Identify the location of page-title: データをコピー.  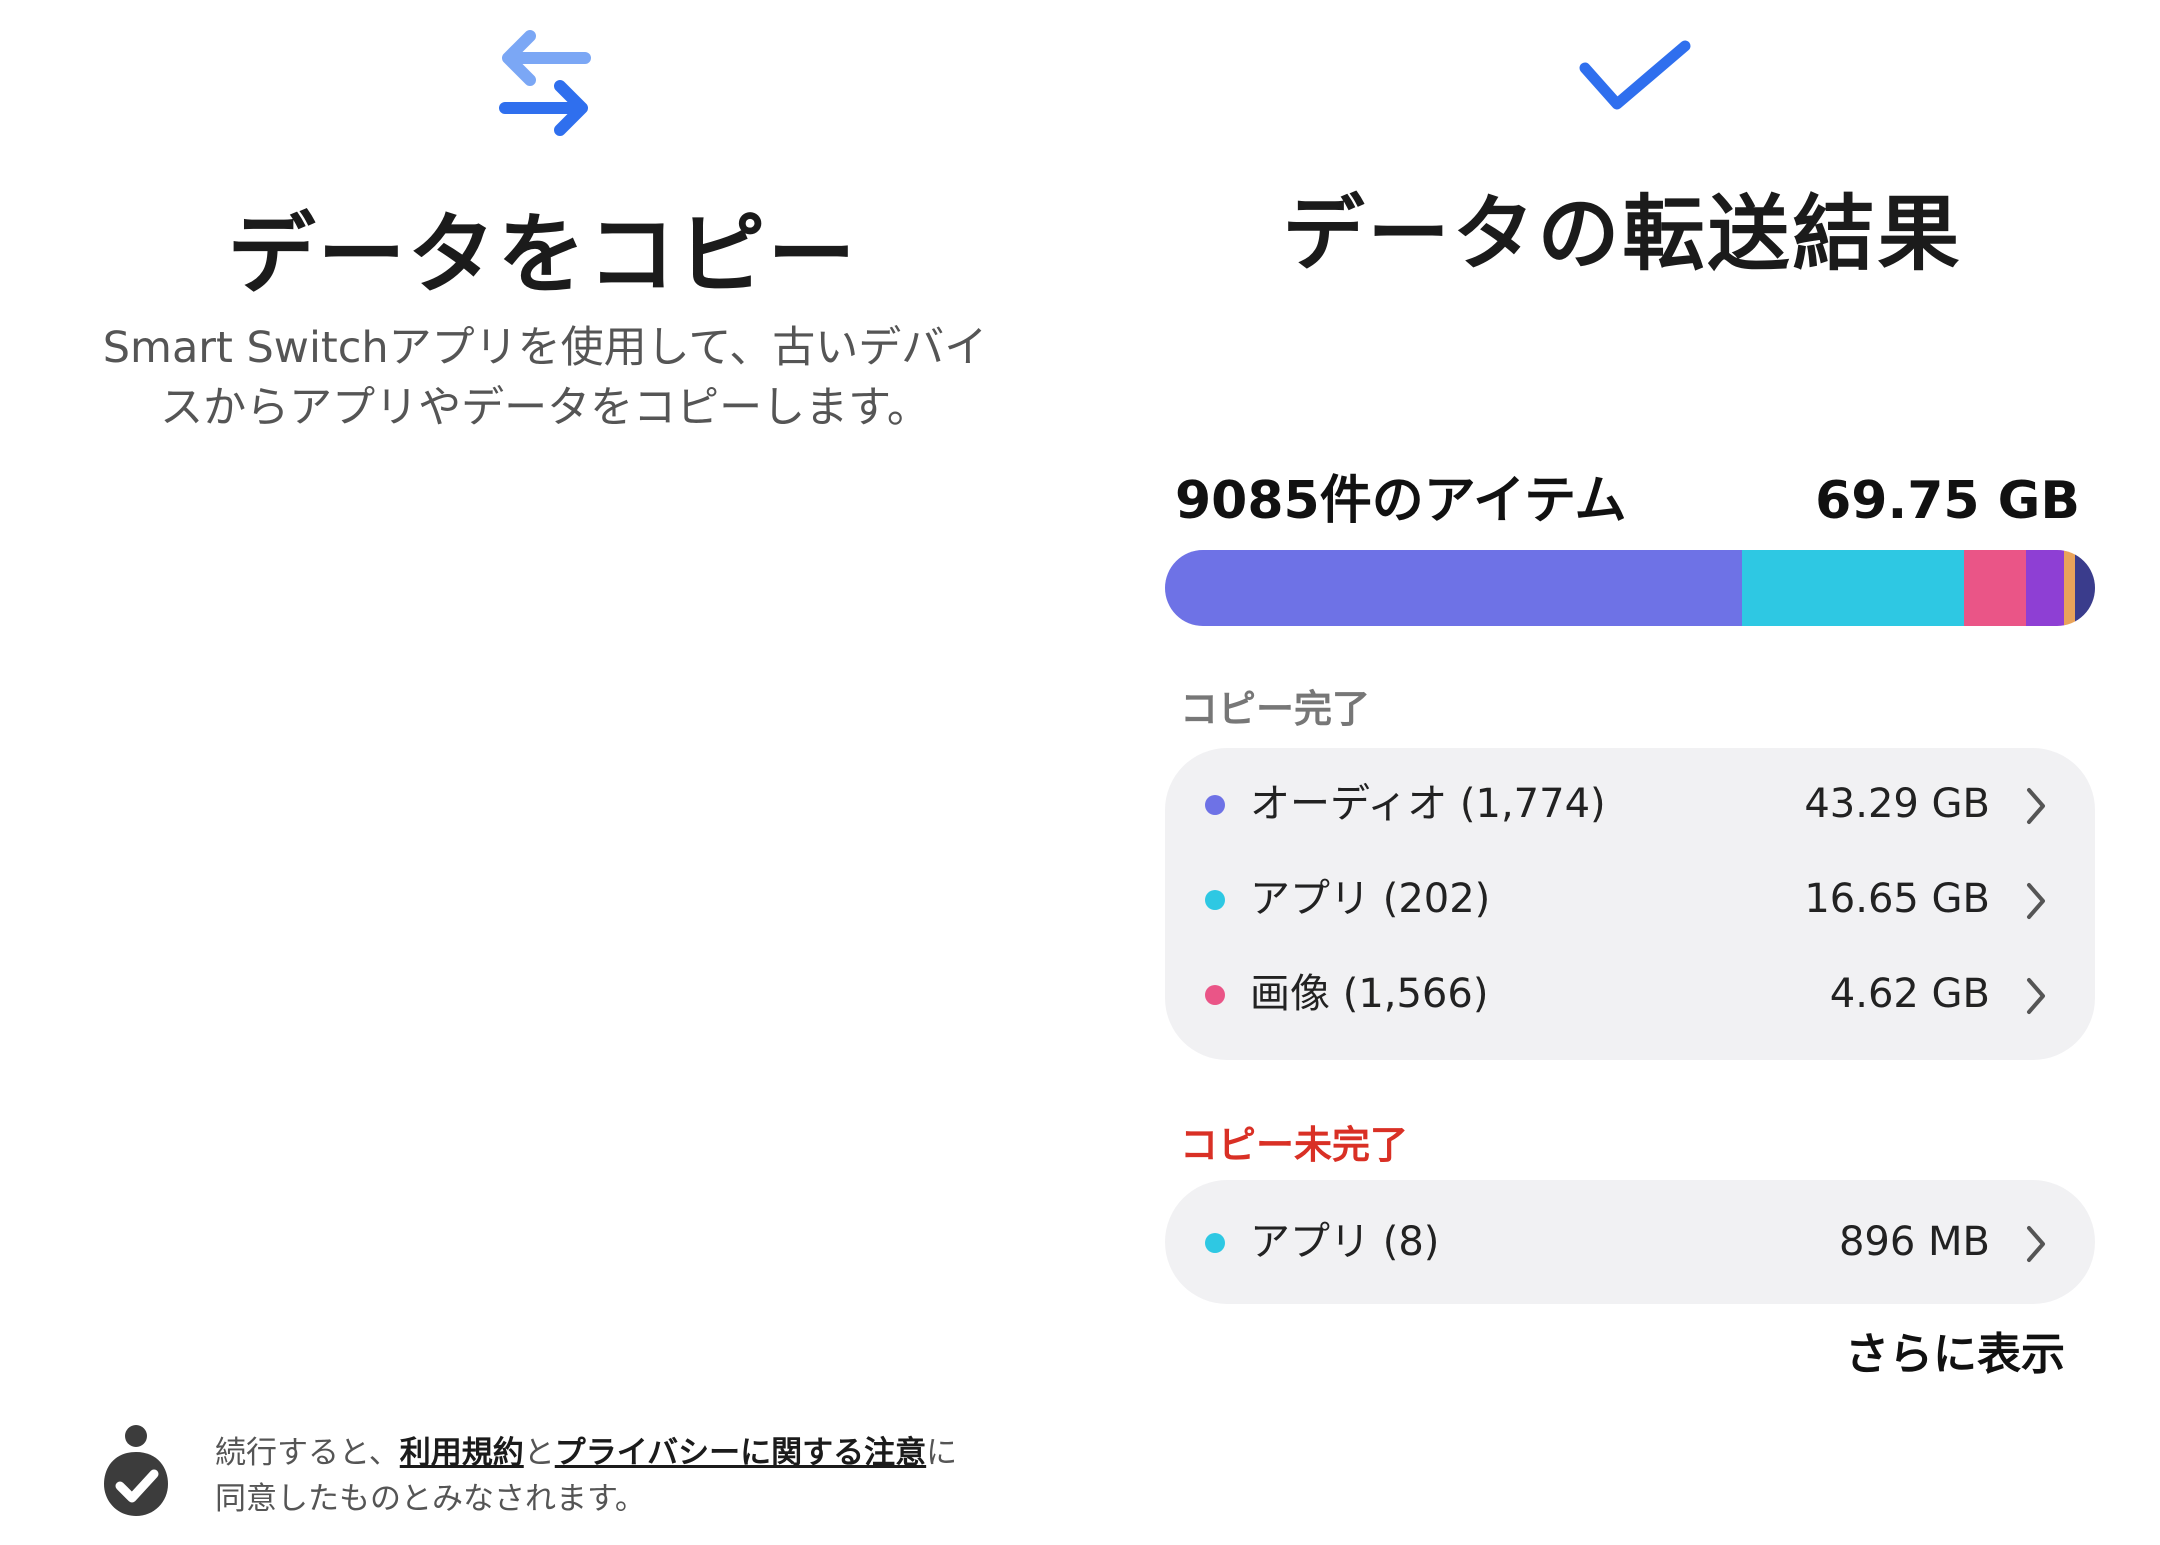
(542, 254).